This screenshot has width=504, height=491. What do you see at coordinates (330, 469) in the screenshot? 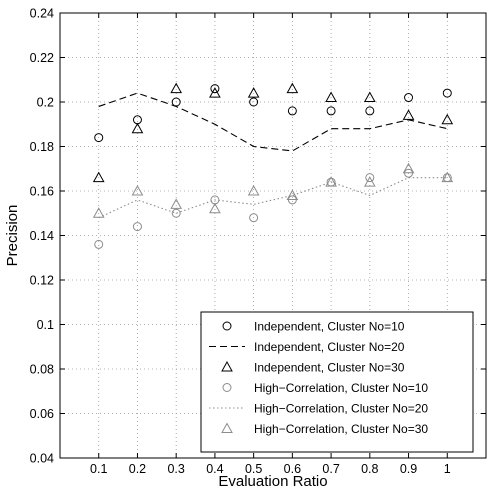
I see `x-tick-label: 0.7` at bounding box center [330, 469].